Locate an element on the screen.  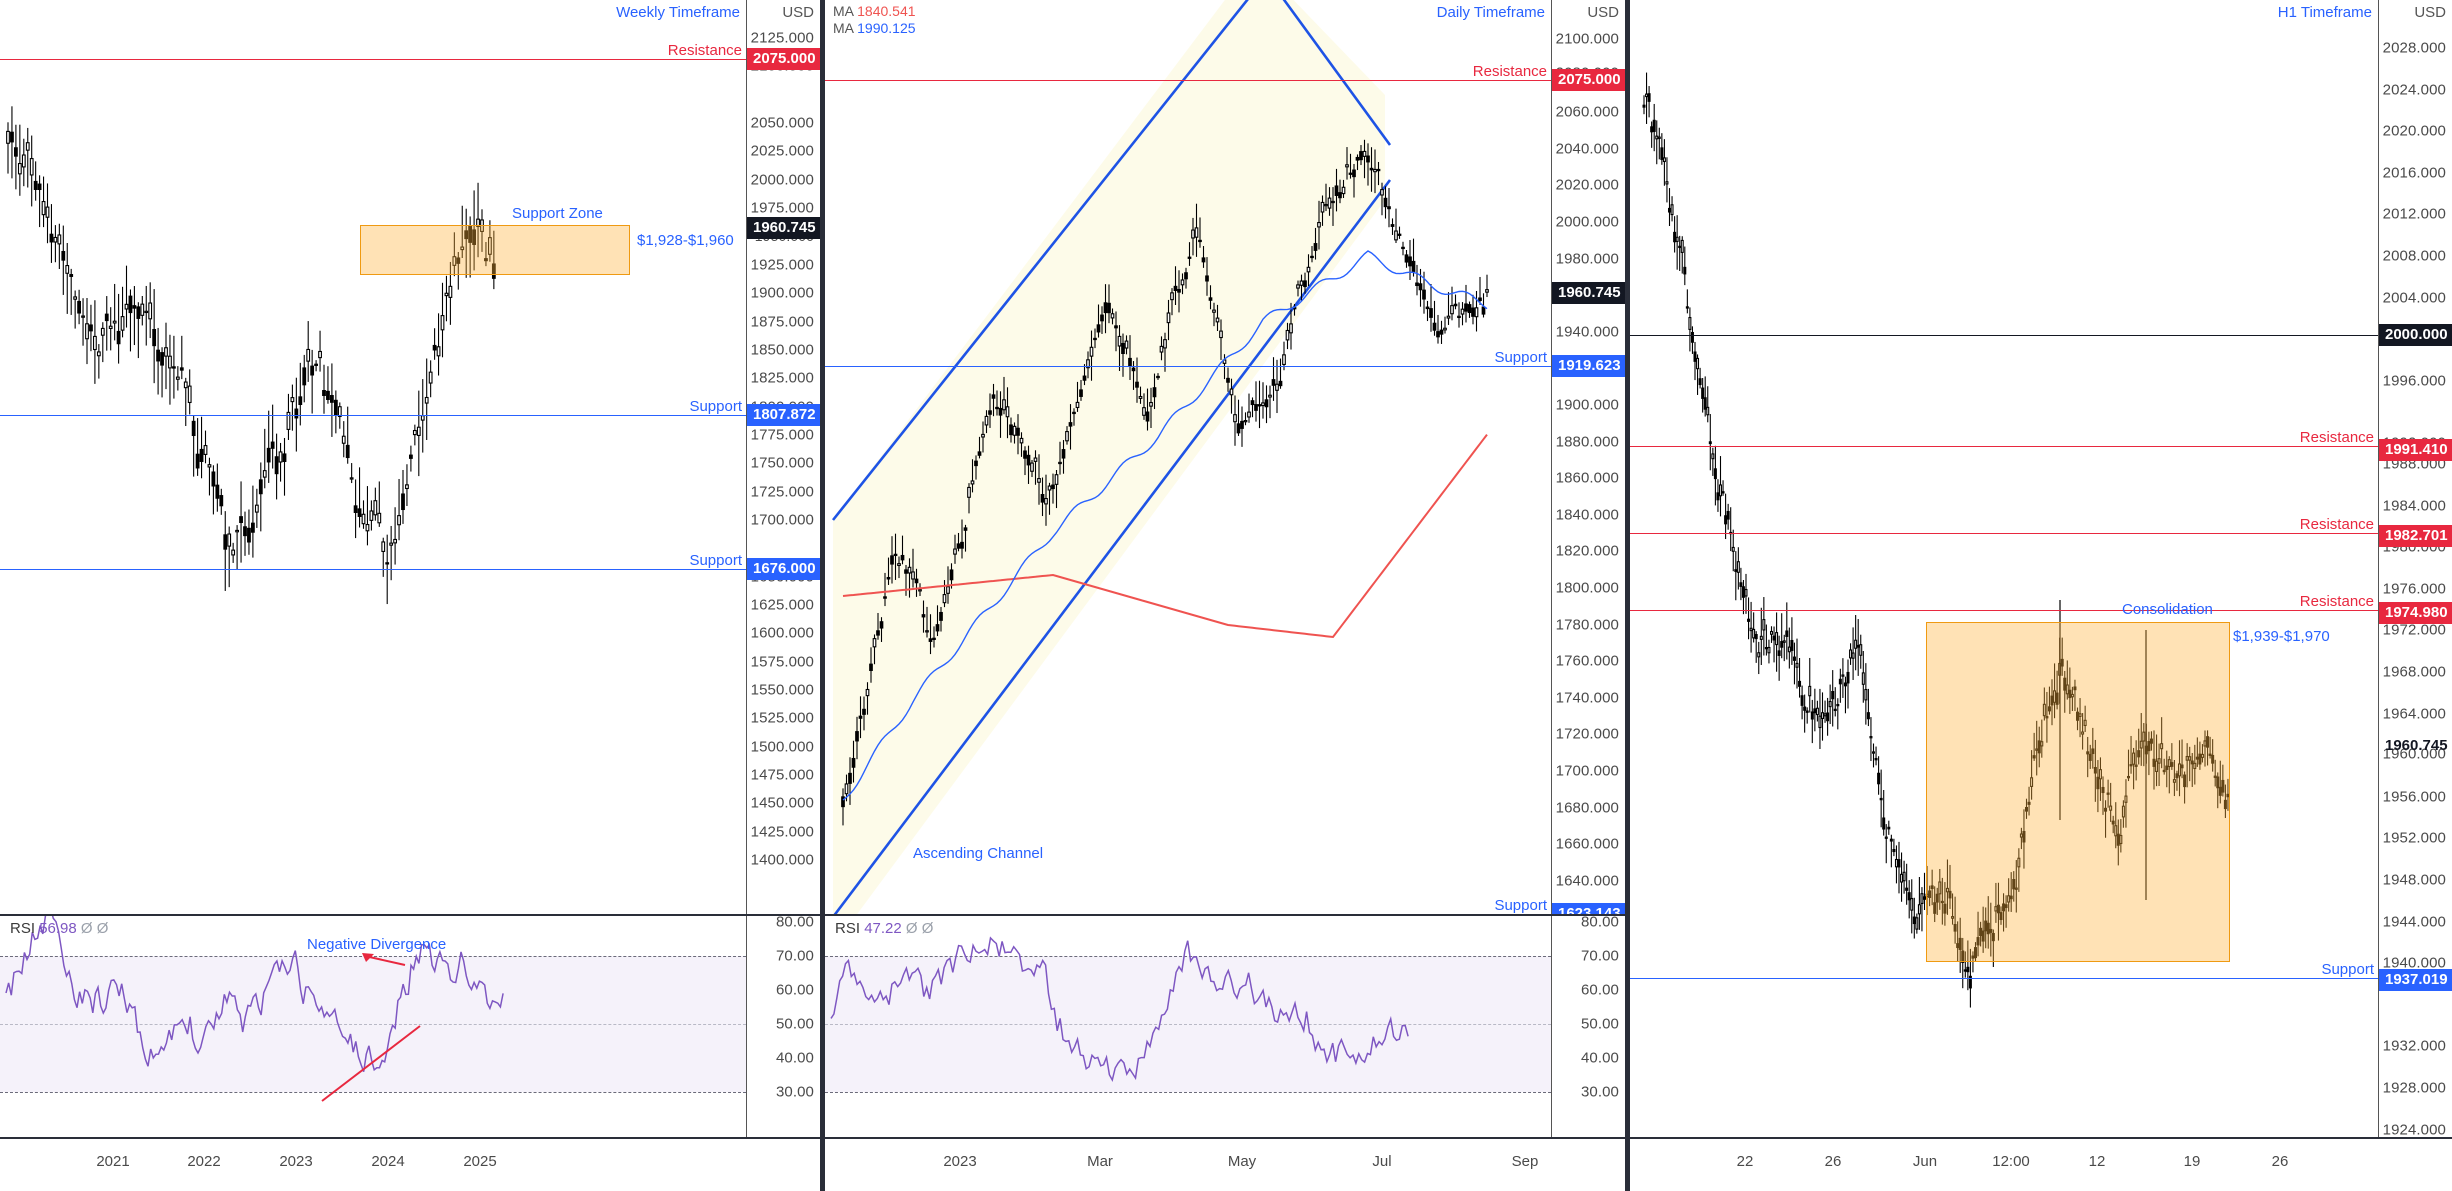
level-label-resistance-daily: Resistance is located at coordinates (1509, 71).